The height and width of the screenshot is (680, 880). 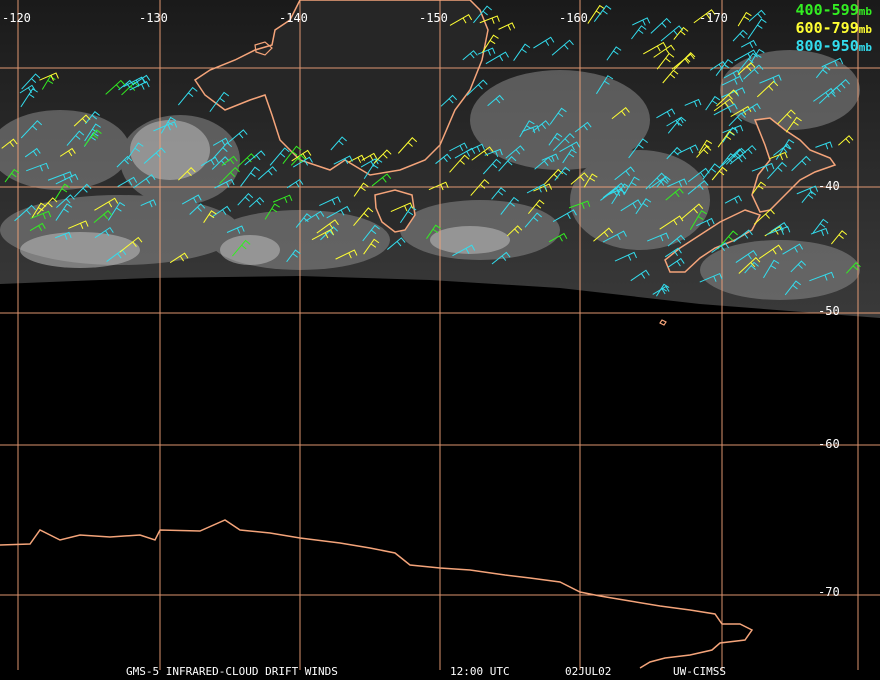 I want to click on bright-clouds, so click(x=265, y=194).